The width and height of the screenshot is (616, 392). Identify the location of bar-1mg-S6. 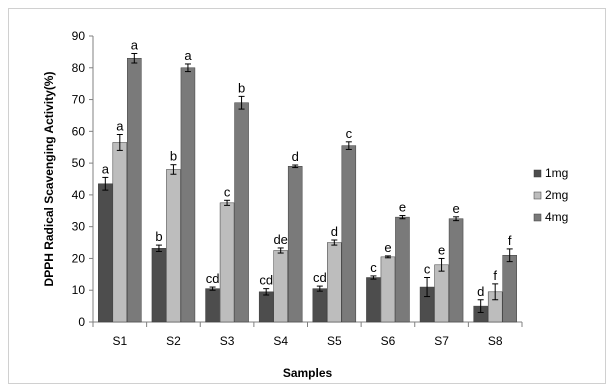
(373, 300).